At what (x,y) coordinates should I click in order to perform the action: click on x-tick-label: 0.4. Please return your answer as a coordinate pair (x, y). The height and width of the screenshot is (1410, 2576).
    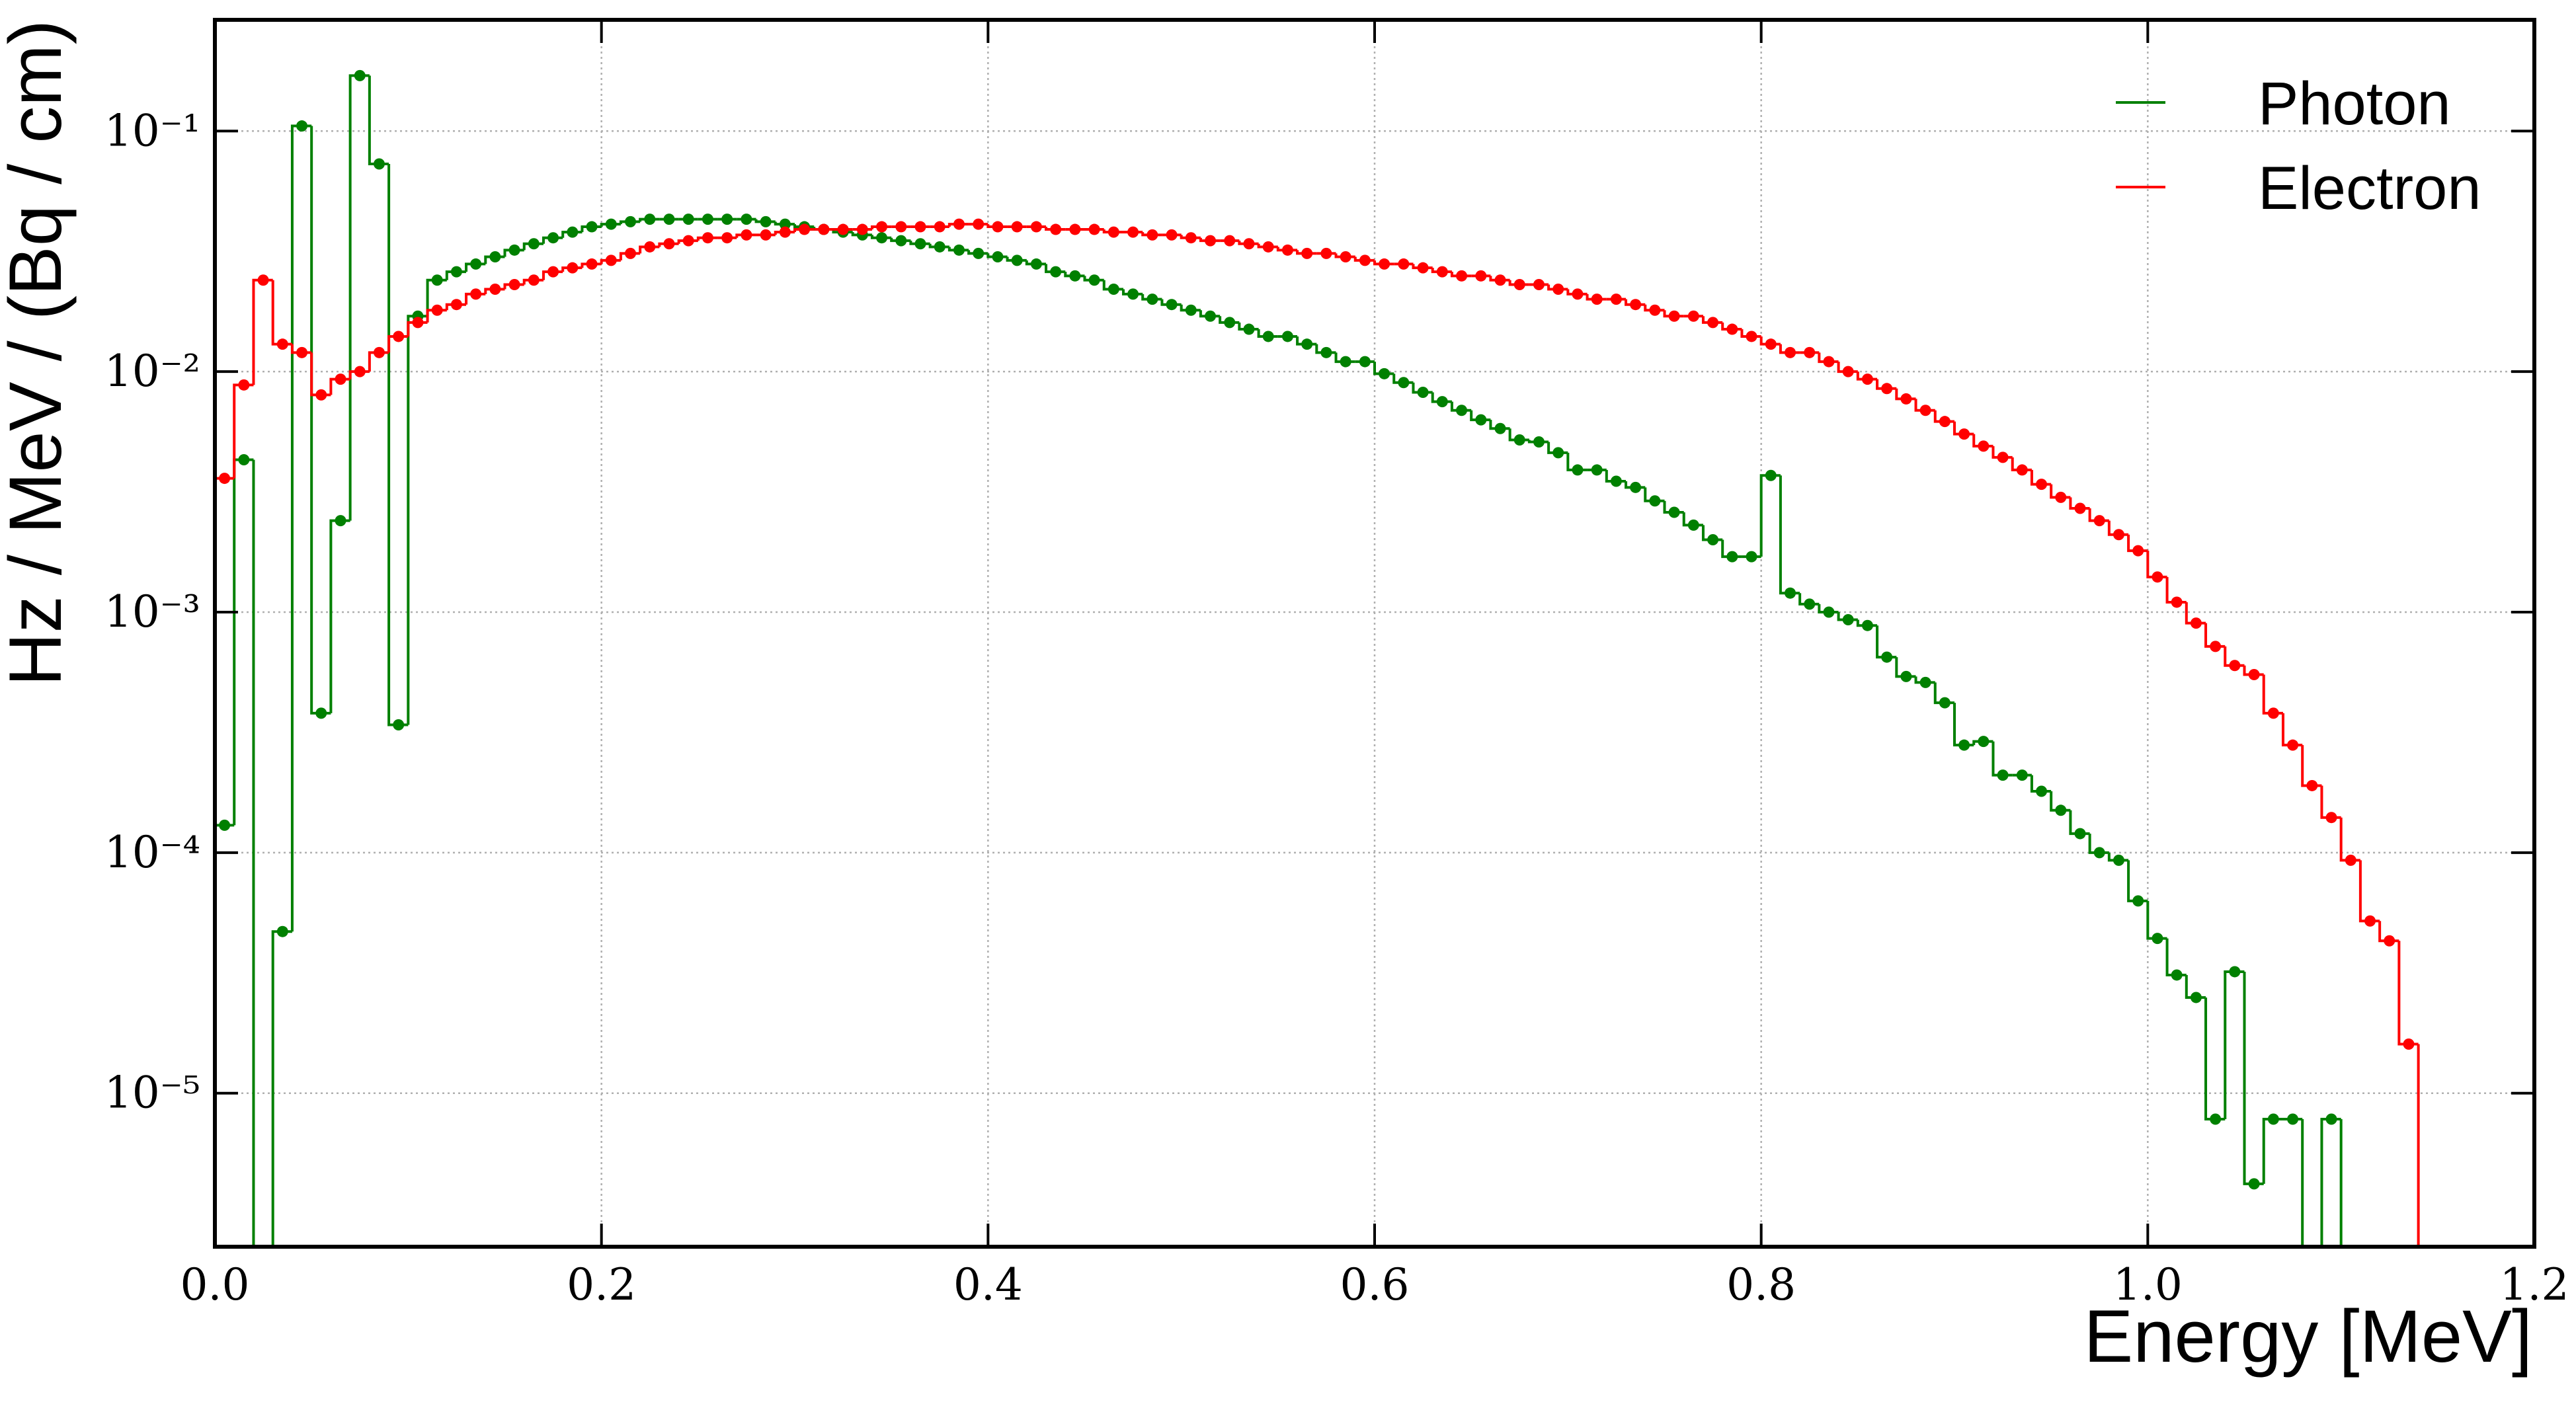
    Looking at the image, I should click on (988, 1284).